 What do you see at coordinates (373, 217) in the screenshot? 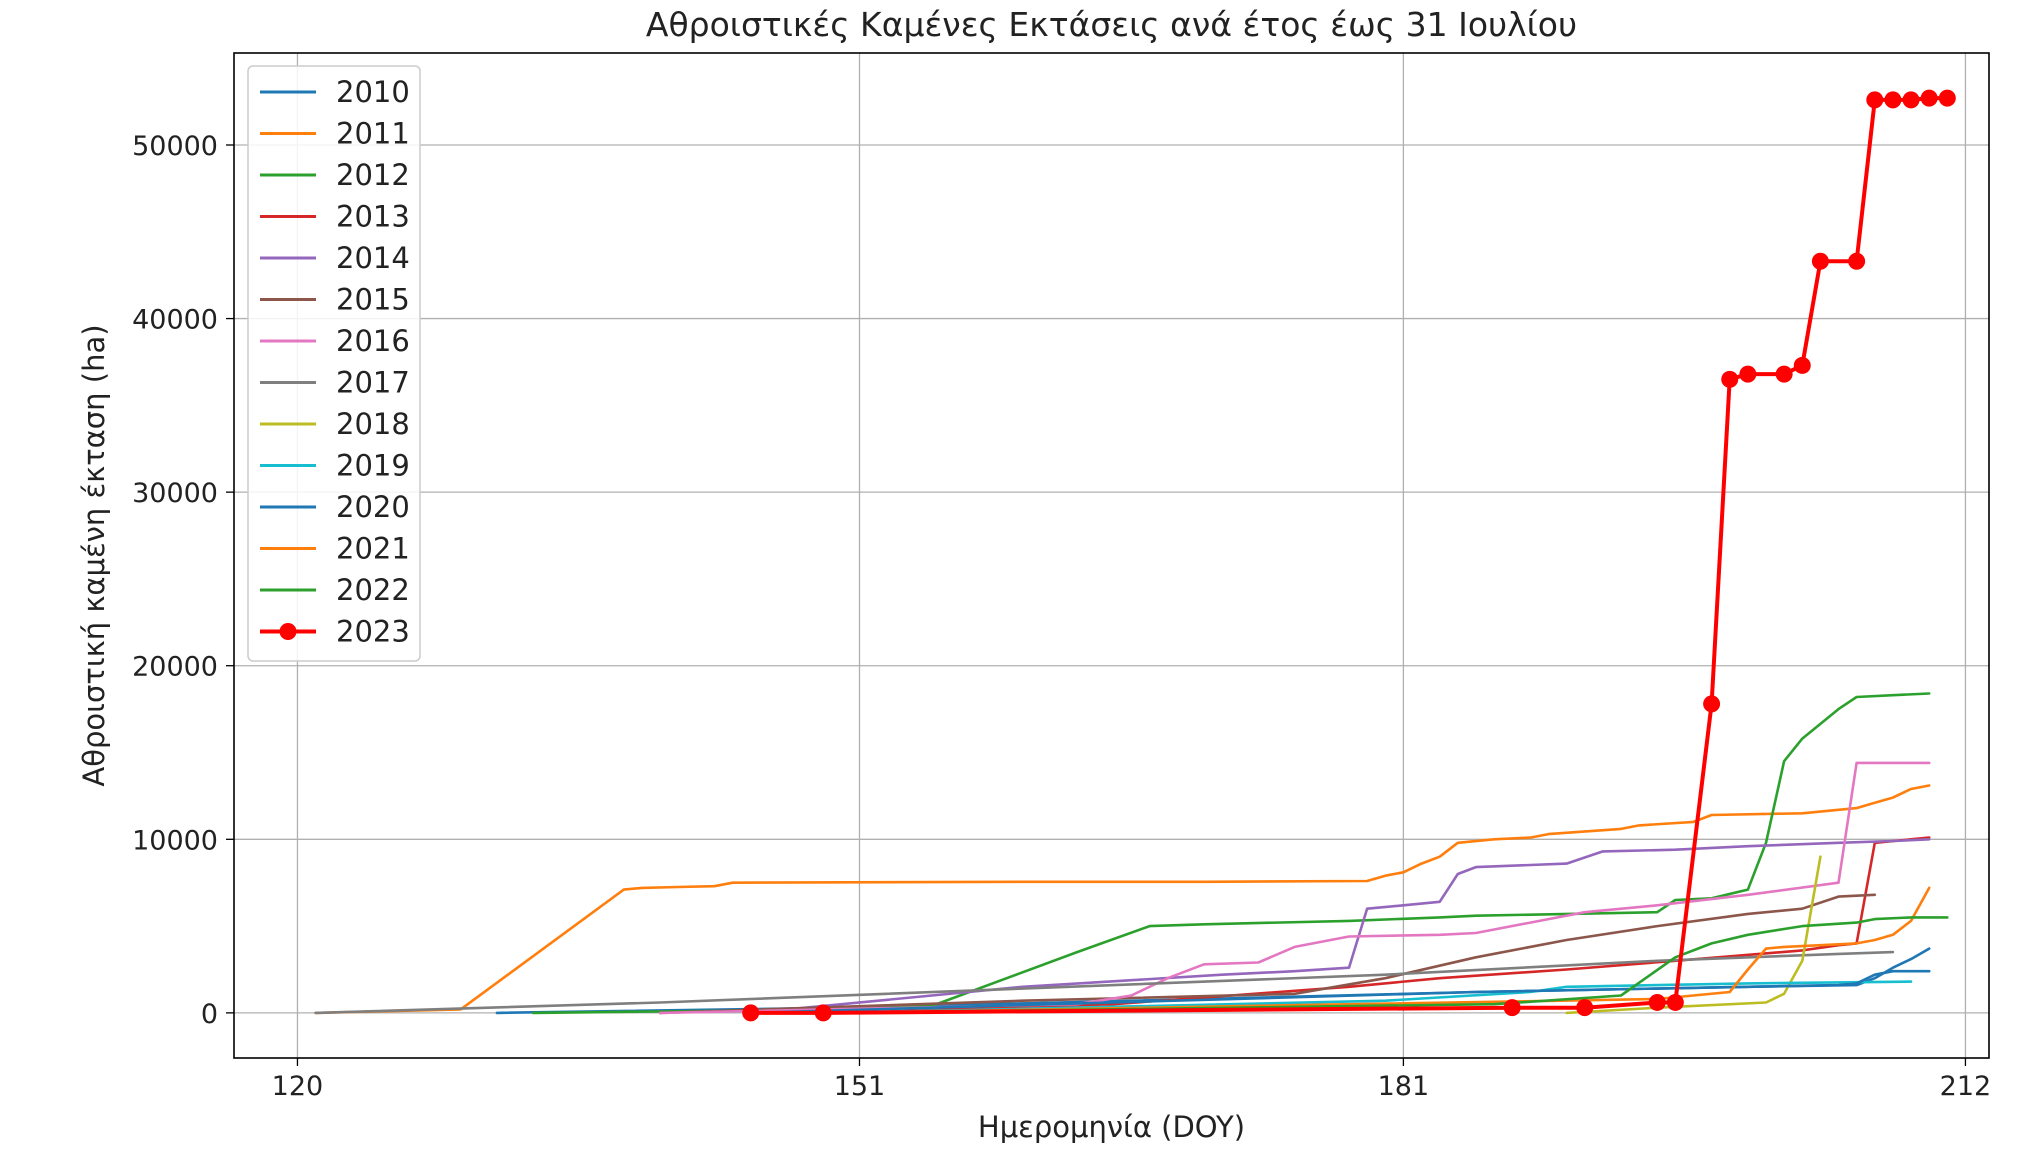
I see `legend-label: 2013` at bounding box center [373, 217].